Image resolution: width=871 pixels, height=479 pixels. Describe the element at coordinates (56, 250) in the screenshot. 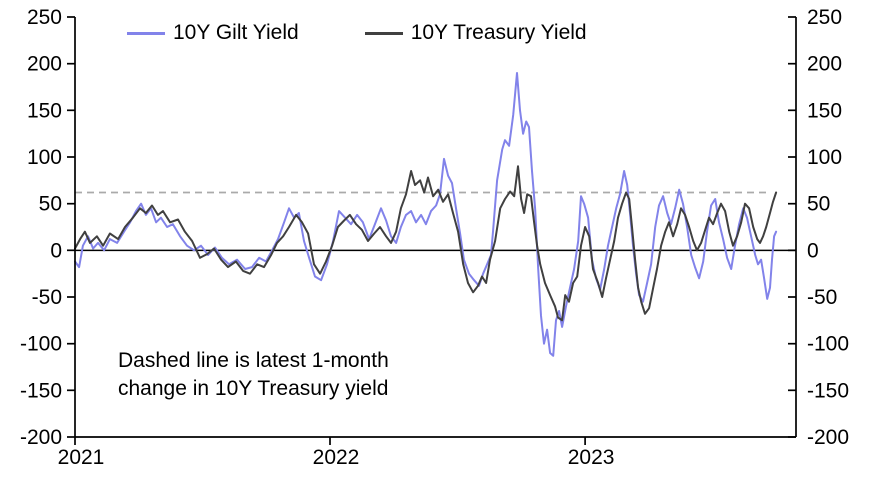

I see `y-axis-label-left: 0` at that location.